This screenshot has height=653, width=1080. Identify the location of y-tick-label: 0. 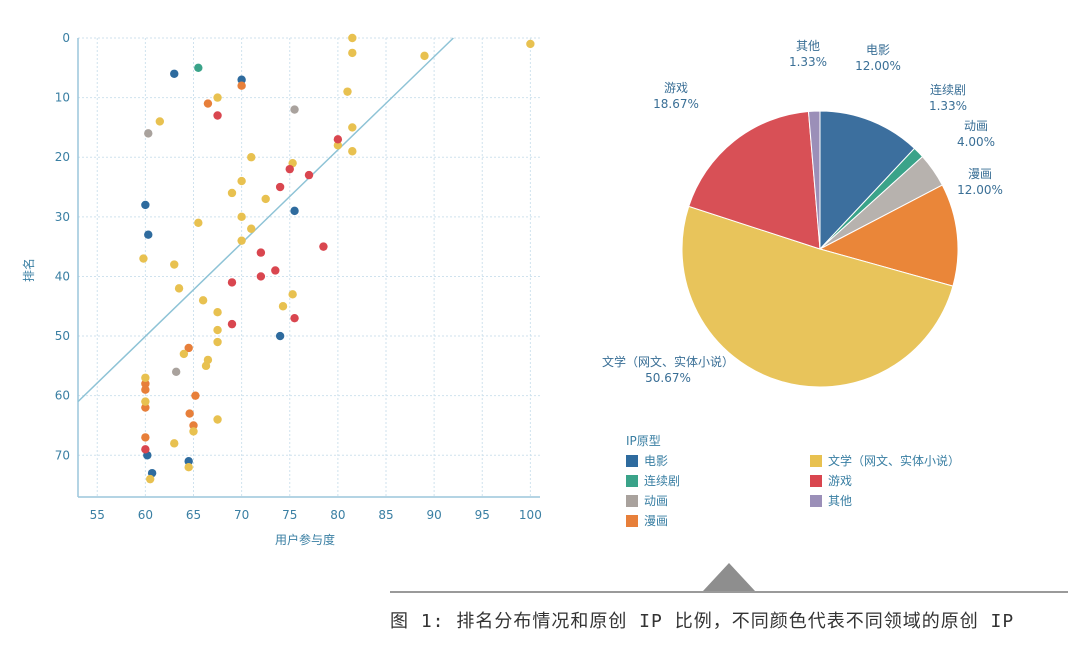
(66, 38).